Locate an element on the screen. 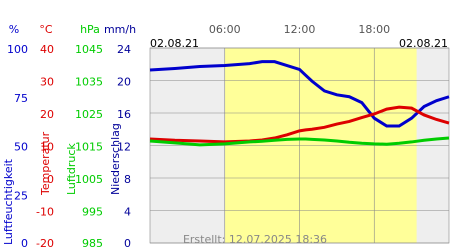  y-tick-label: 25 is located at coordinates (21, 195).